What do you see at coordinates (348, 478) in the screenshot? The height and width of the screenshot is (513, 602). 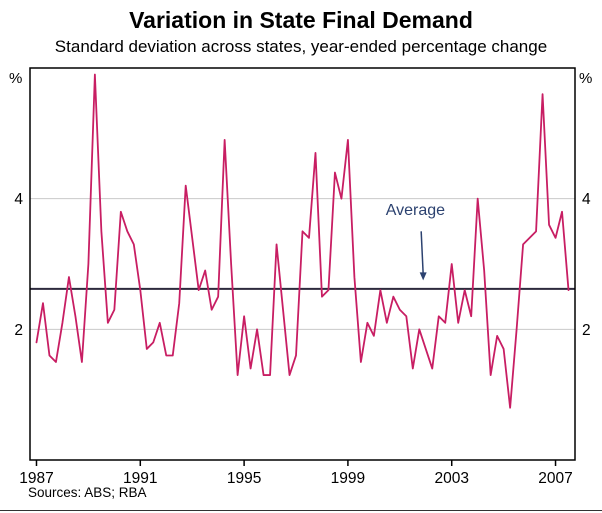 I see `x-tick-label: 1999` at bounding box center [348, 478].